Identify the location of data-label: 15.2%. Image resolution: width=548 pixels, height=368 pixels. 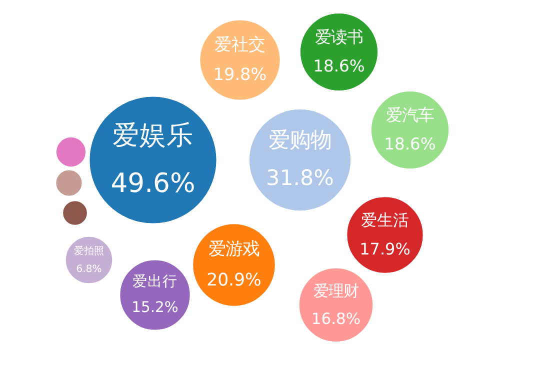
(155, 307).